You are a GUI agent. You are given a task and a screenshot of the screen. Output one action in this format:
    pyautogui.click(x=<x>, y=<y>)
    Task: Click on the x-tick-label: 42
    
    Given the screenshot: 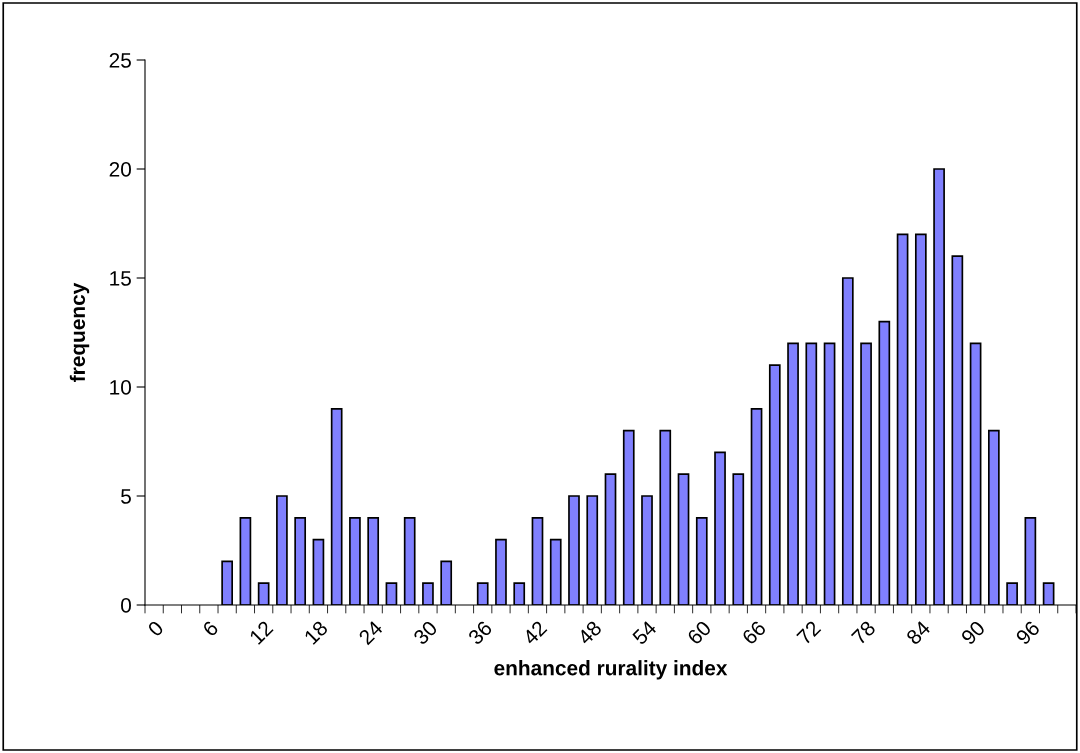 What is the action you would take?
    pyautogui.click(x=534, y=633)
    